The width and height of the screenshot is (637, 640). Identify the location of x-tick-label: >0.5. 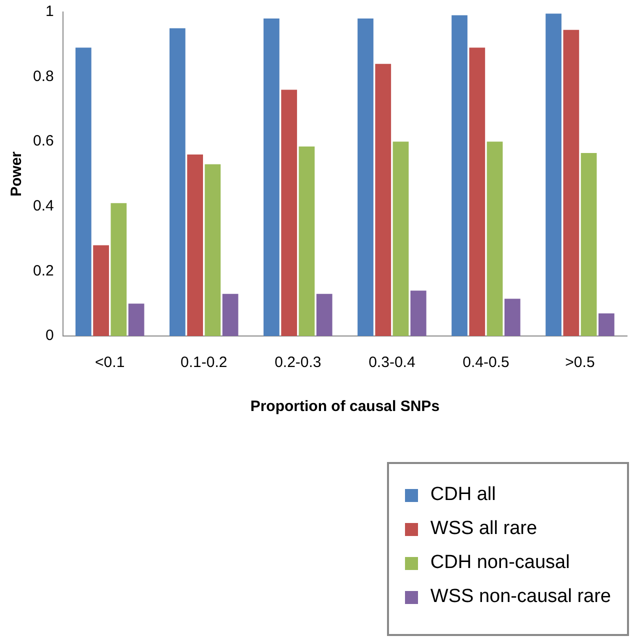
(580, 363).